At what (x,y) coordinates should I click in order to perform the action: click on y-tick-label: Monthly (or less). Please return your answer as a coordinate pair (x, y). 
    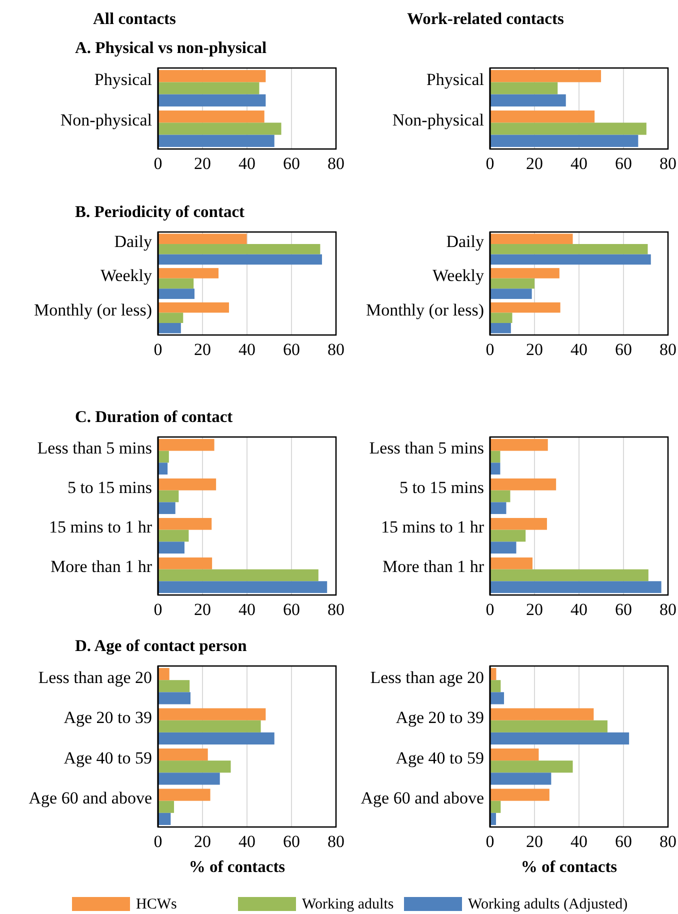
    Looking at the image, I should click on (425, 310).